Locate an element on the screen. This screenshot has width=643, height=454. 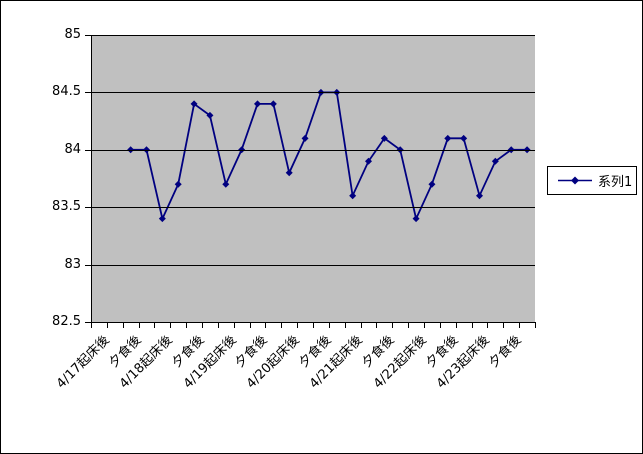
legend: 系列1 is located at coordinates (592, 180).